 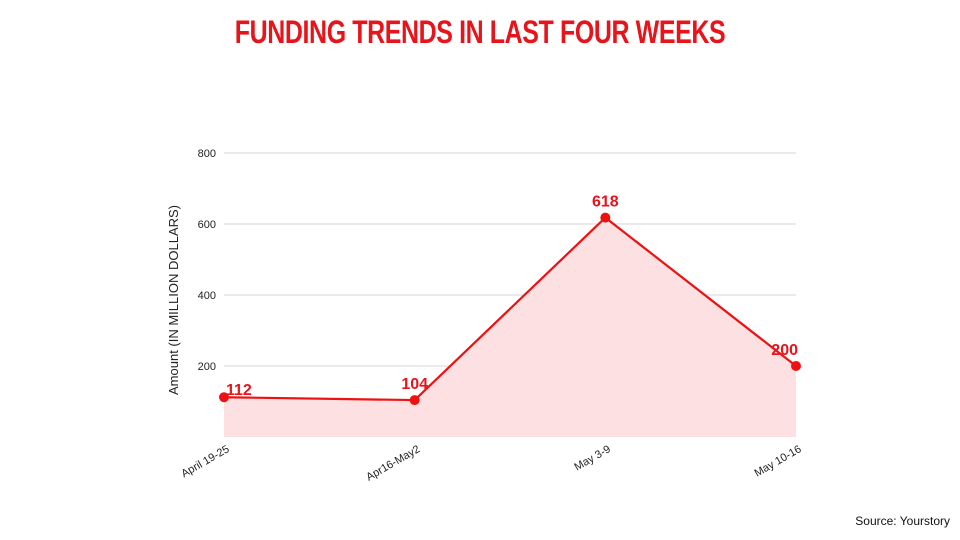 What do you see at coordinates (414, 384) in the screenshot?
I see `data-label: 104` at bounding box center [414, 384].